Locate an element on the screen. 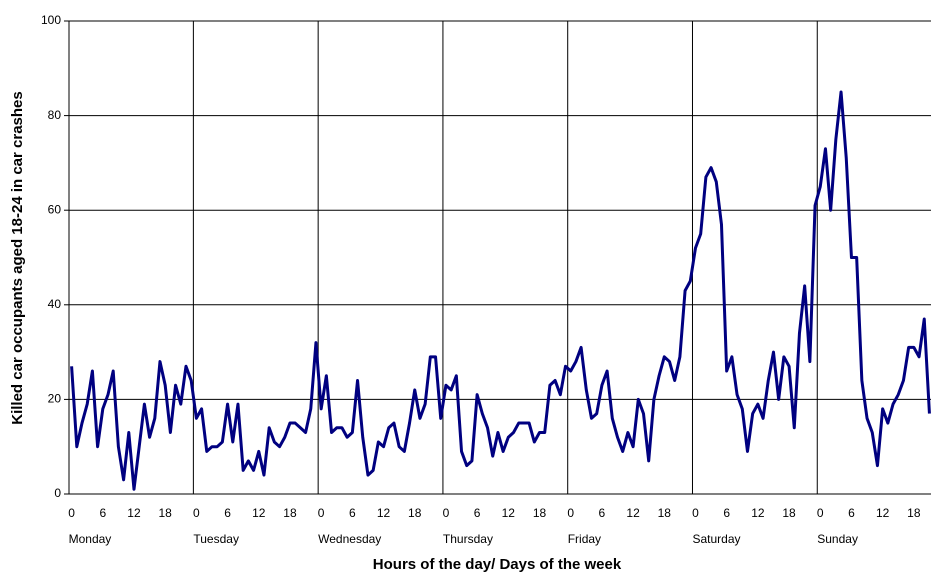 The height and width of the screenshot is (573, 931). day-label: Saturday is located at coordinates (716, 539).